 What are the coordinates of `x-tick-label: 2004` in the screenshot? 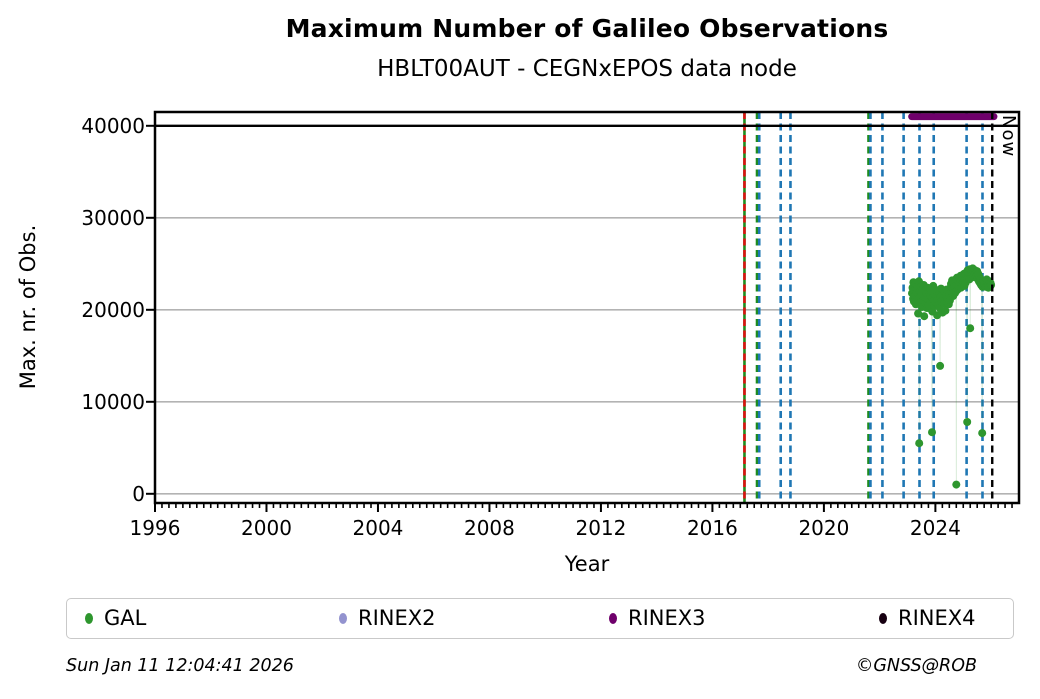 It's located at (378, 528).